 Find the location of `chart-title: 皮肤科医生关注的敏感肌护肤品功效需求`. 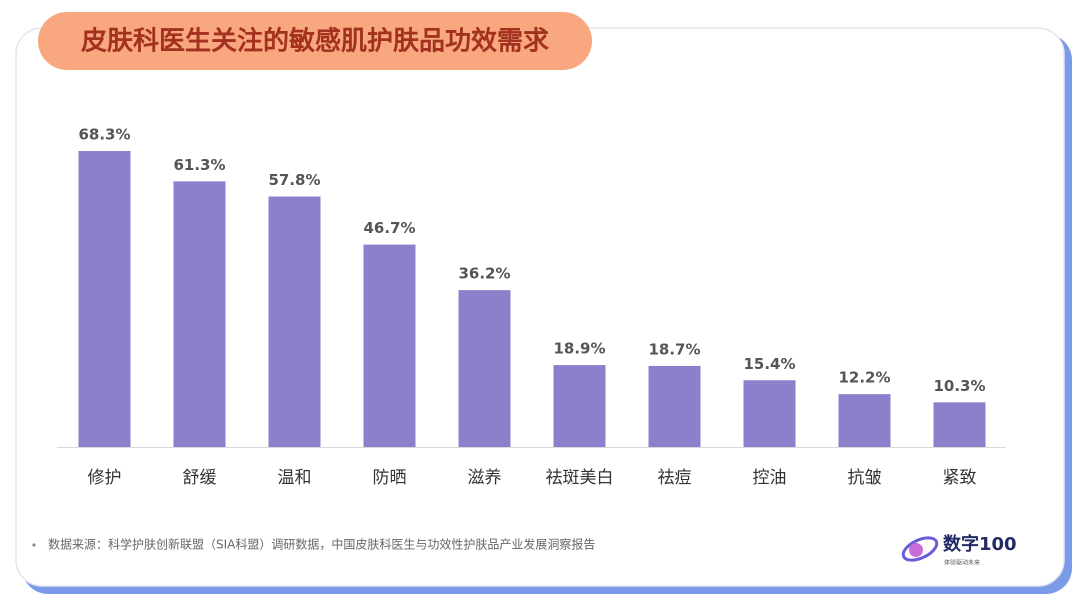

chart-title: 皮肤科医生关注的敏感肌护肤品功效需求 is located at coordinates (315, 41).